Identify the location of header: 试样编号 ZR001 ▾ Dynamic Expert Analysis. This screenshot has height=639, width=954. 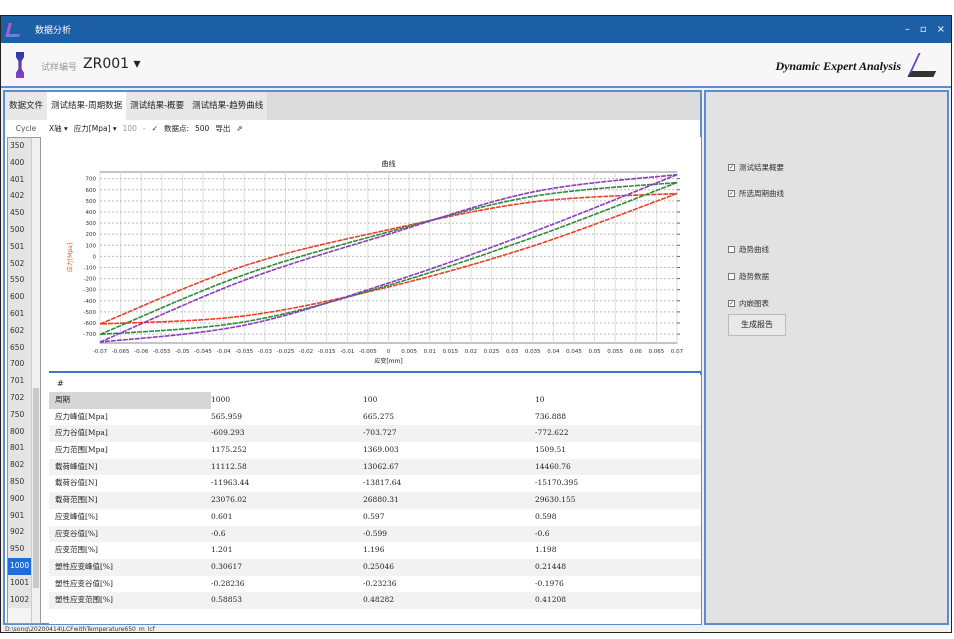
(476, 65).